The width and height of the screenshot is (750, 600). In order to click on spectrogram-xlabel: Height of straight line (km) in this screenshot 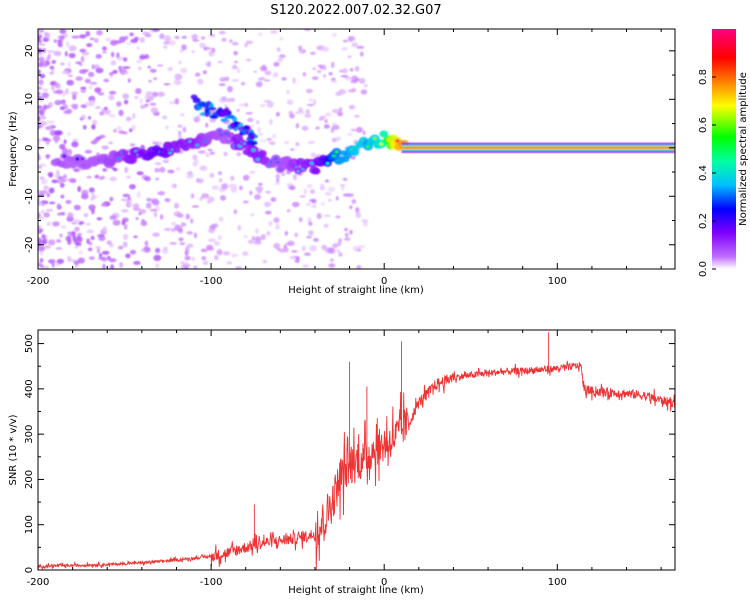, I will do `click(356, 290)`.